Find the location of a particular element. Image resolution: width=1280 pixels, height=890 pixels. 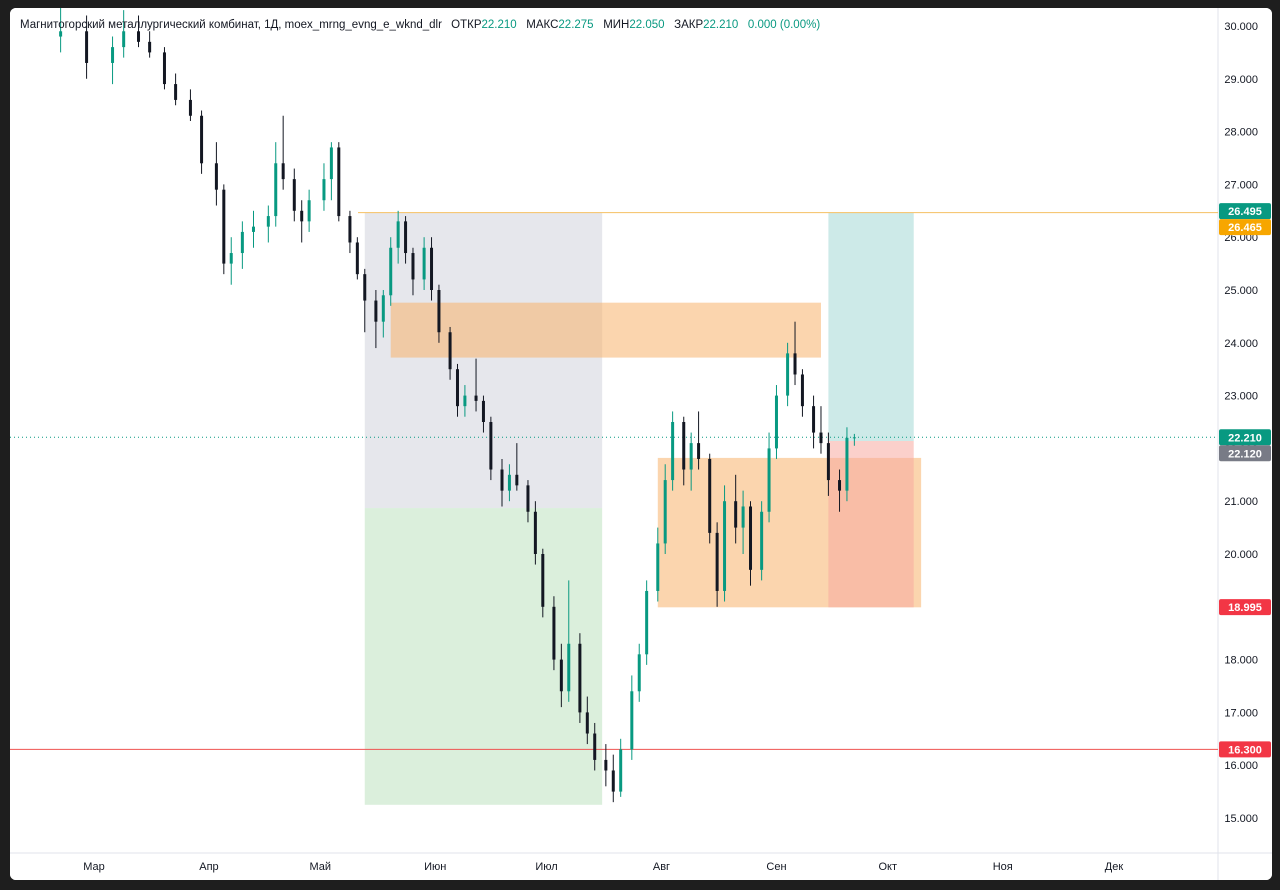

legend-open-value: 22.210 is located at coordinates (499, 25).